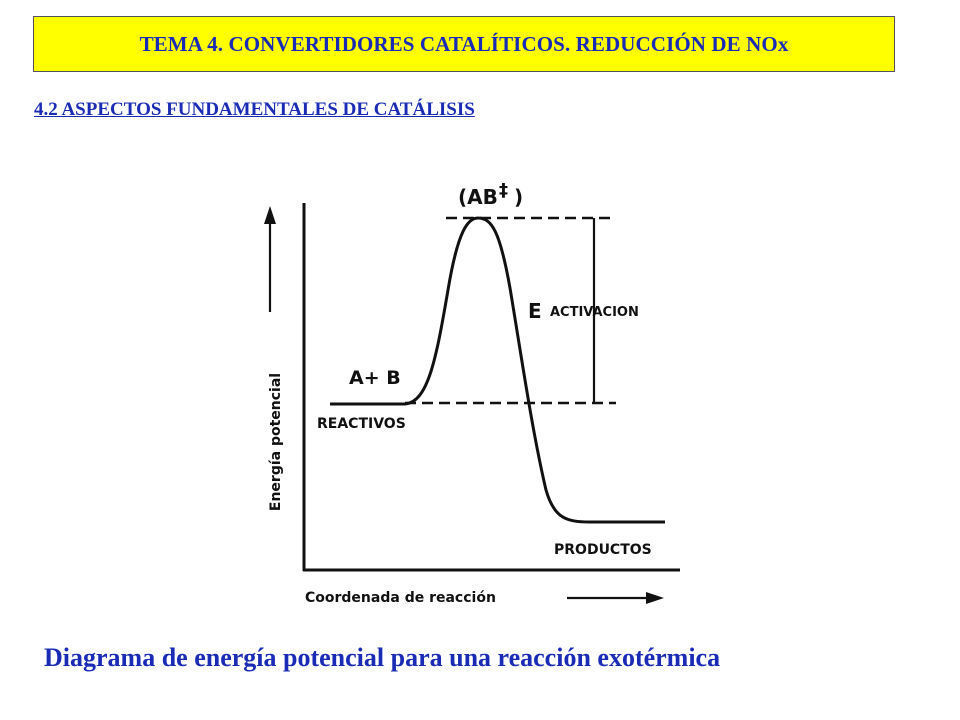 This screenshot has height=720, width=960. I want to click on section-heading: 4.2 ASPECTOS FUNDAMENTALES DE CATÁLISIS, so click(254, 109).